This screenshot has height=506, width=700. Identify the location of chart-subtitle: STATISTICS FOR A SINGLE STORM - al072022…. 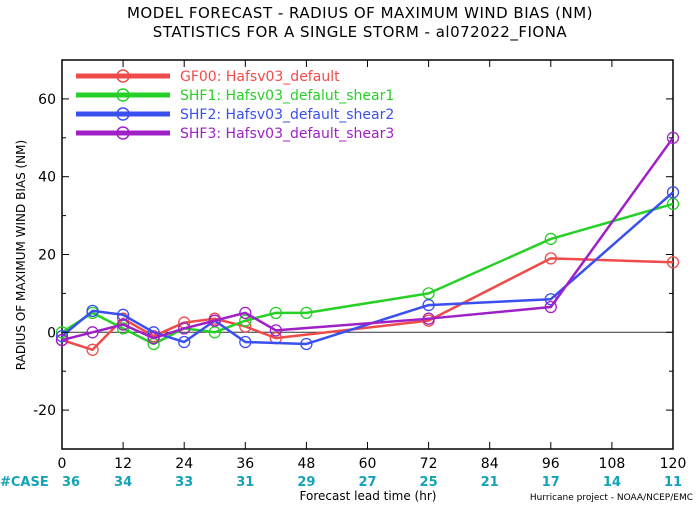
(360, 32).